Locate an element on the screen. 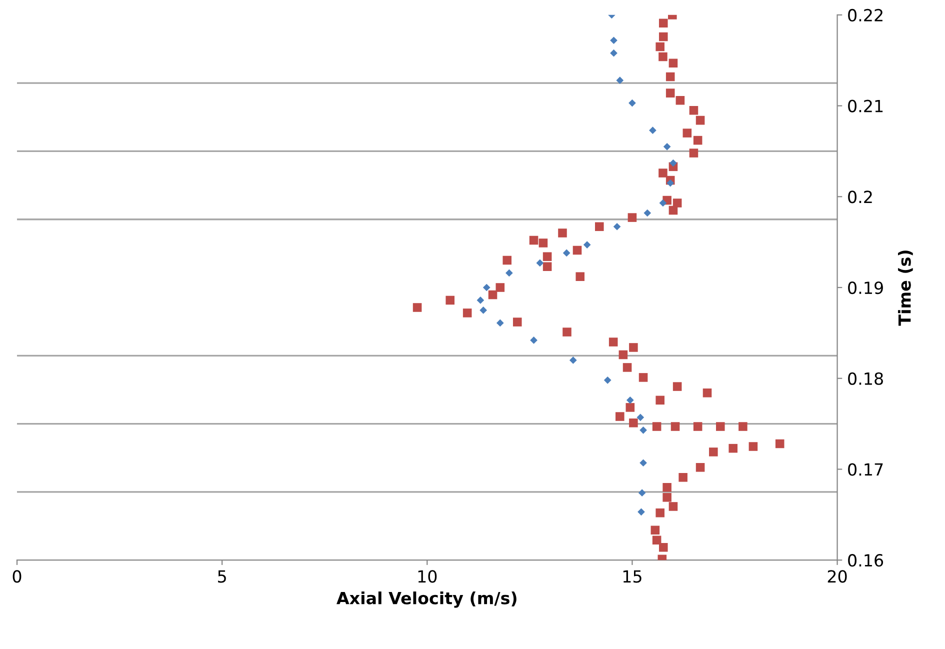  x-tick-label: 20 is located at coordinates (837, 576).